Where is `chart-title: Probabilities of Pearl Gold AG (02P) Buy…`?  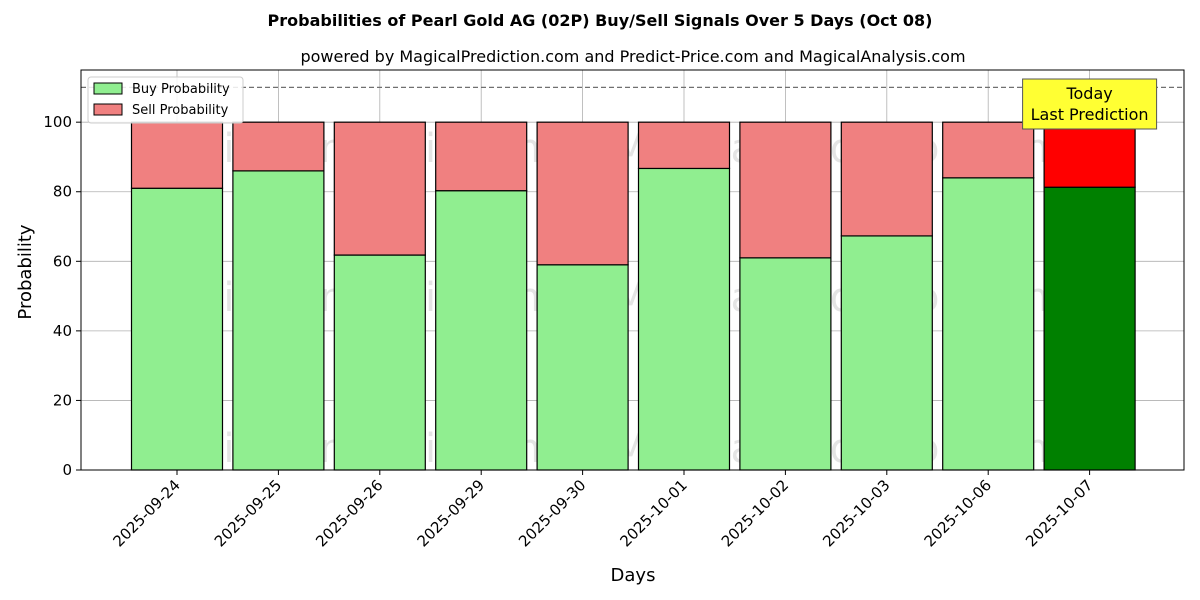 chart-title: Probabilities of Pearl Gold AG (02P) Buy… is located at coordinates (600, 20).